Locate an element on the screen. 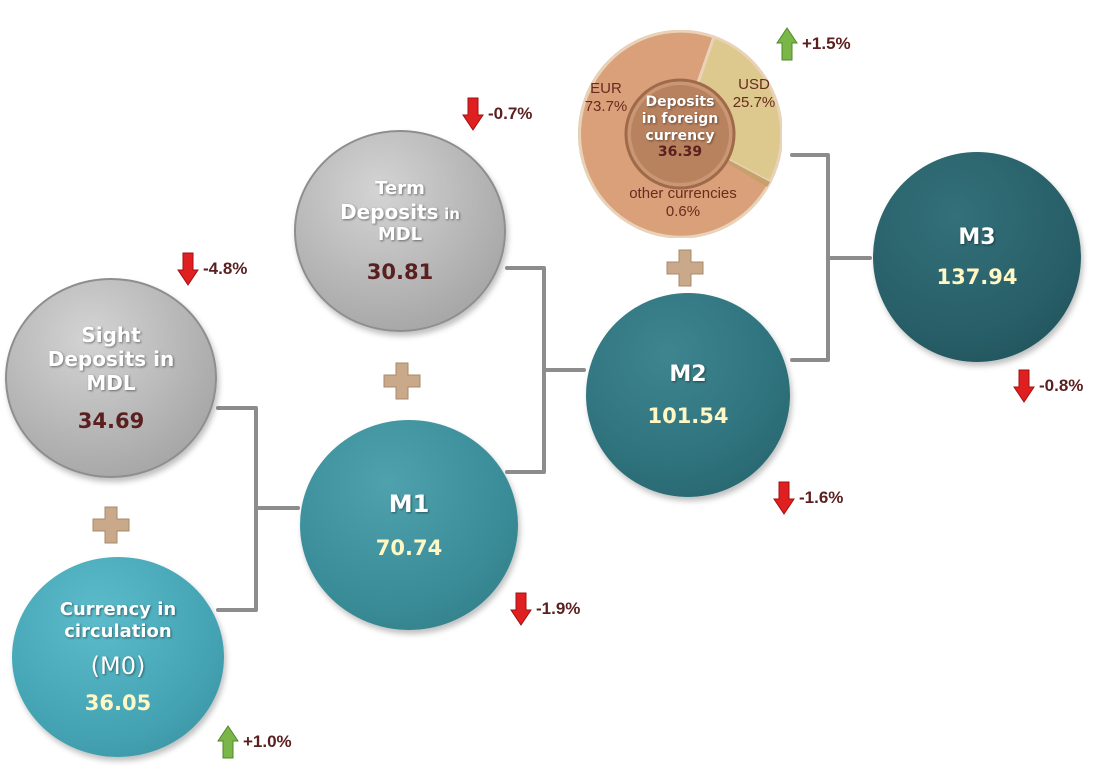  sight-change-text: -4.8% is located at coordinates (225, 268).